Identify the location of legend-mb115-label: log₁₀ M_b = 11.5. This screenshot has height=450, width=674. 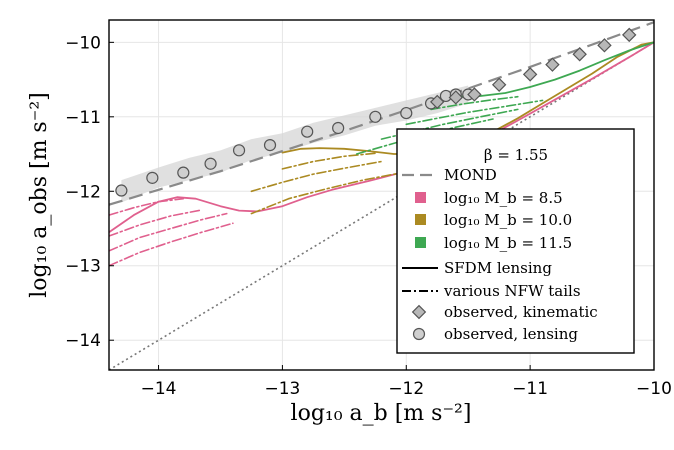
(508, 243).